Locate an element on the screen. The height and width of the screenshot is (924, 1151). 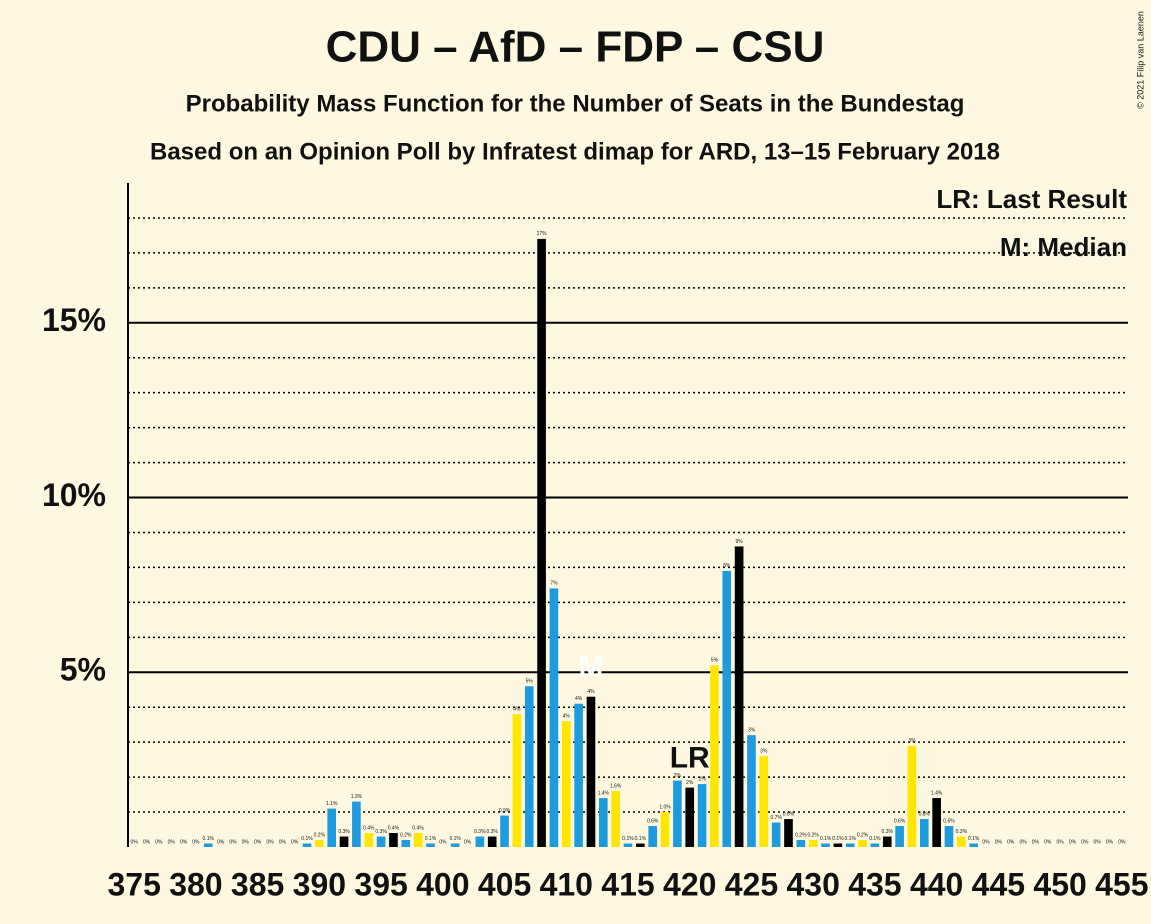
annotation: LR is located at coordinates (690, 758).